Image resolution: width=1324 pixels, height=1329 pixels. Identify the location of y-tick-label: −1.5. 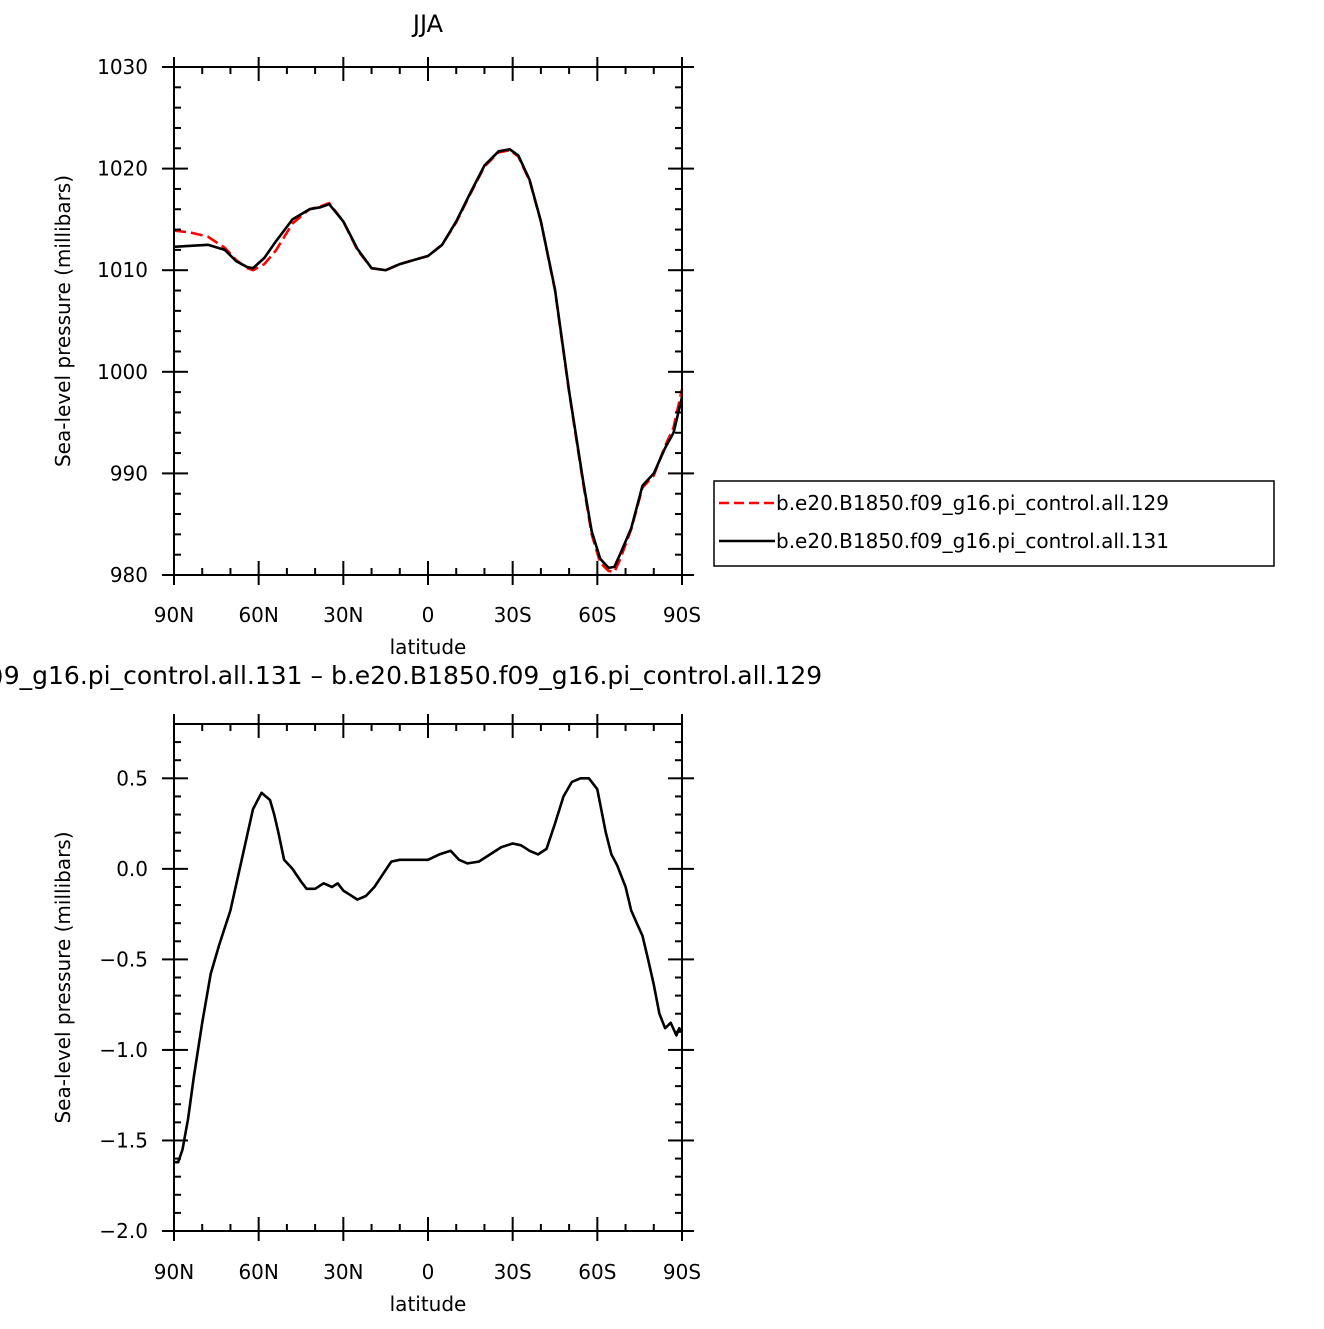
(123, 1140).